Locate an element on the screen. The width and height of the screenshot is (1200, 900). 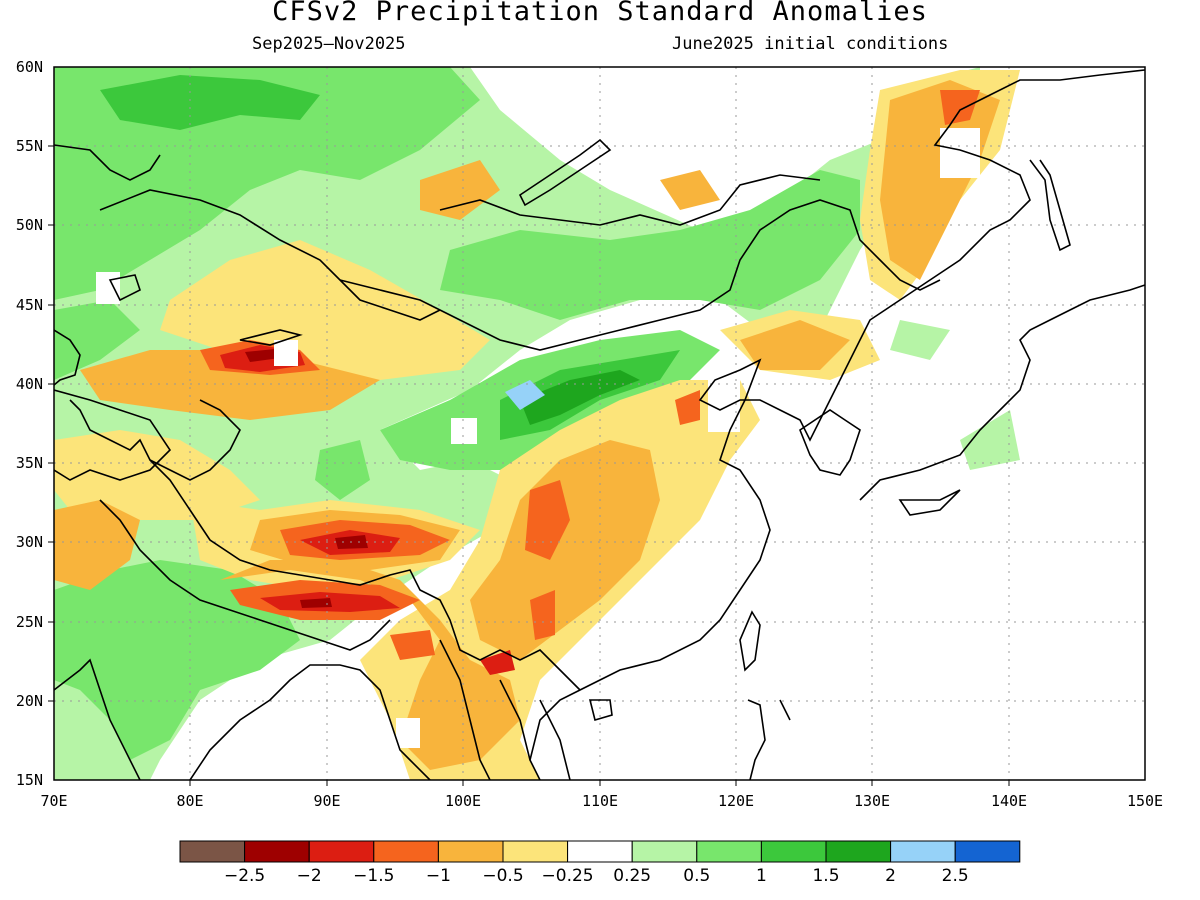
map-title: CFSv2 Precipitation Standard Anomalies is located at coordinates (600, 13).